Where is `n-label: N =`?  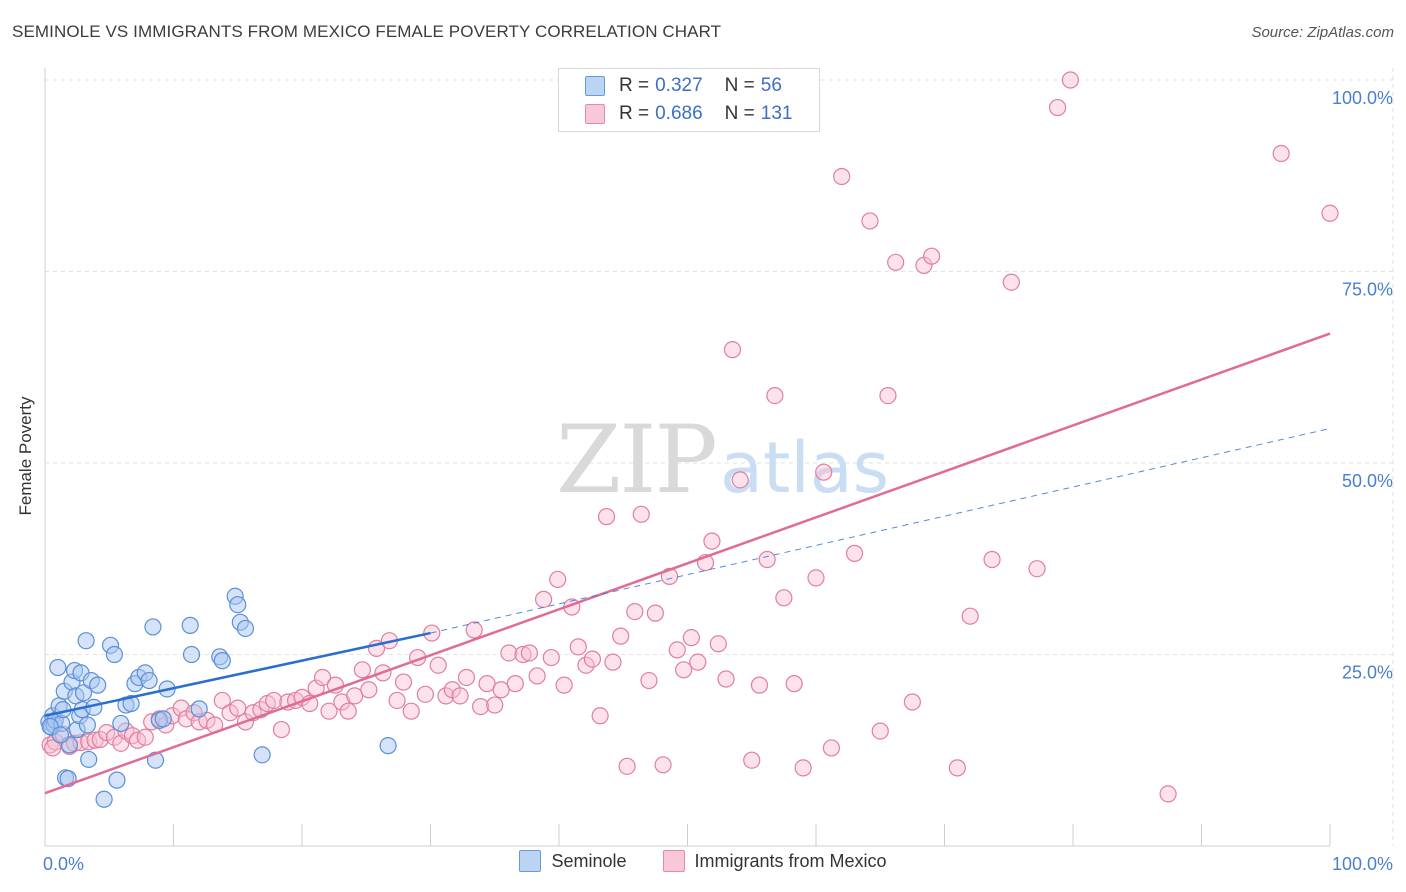
n-label: N = is located at coordinates (739, 85).